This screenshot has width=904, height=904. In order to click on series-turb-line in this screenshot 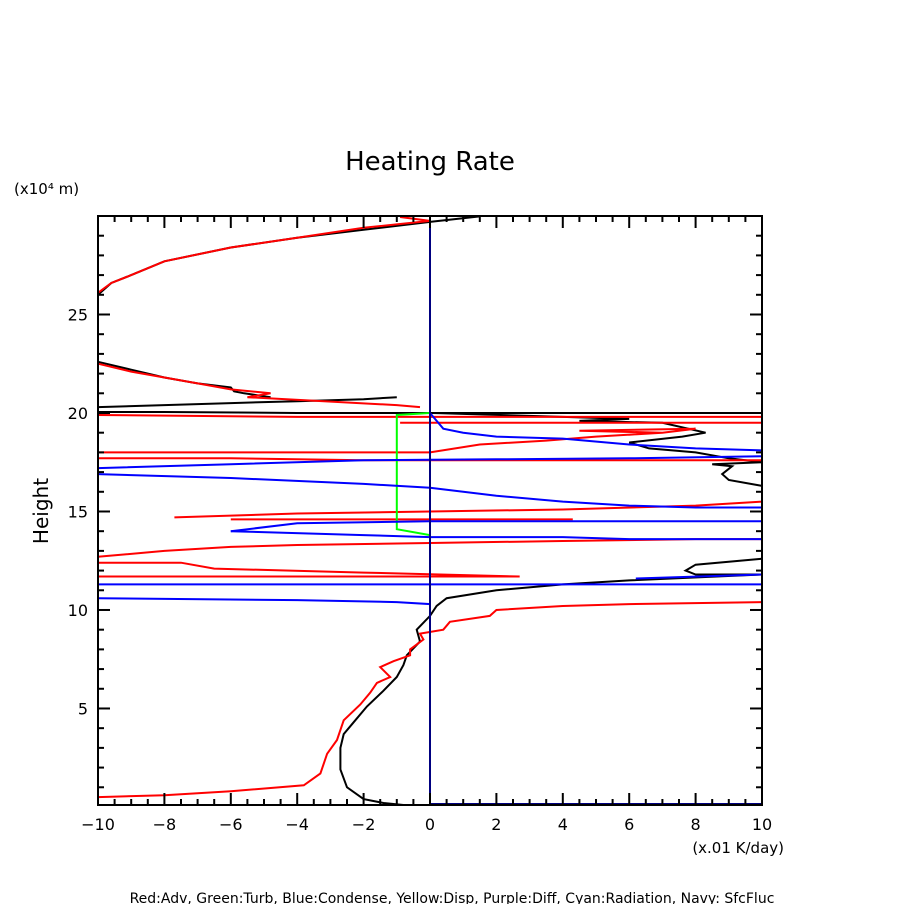, I will do `click(413, 474)`.